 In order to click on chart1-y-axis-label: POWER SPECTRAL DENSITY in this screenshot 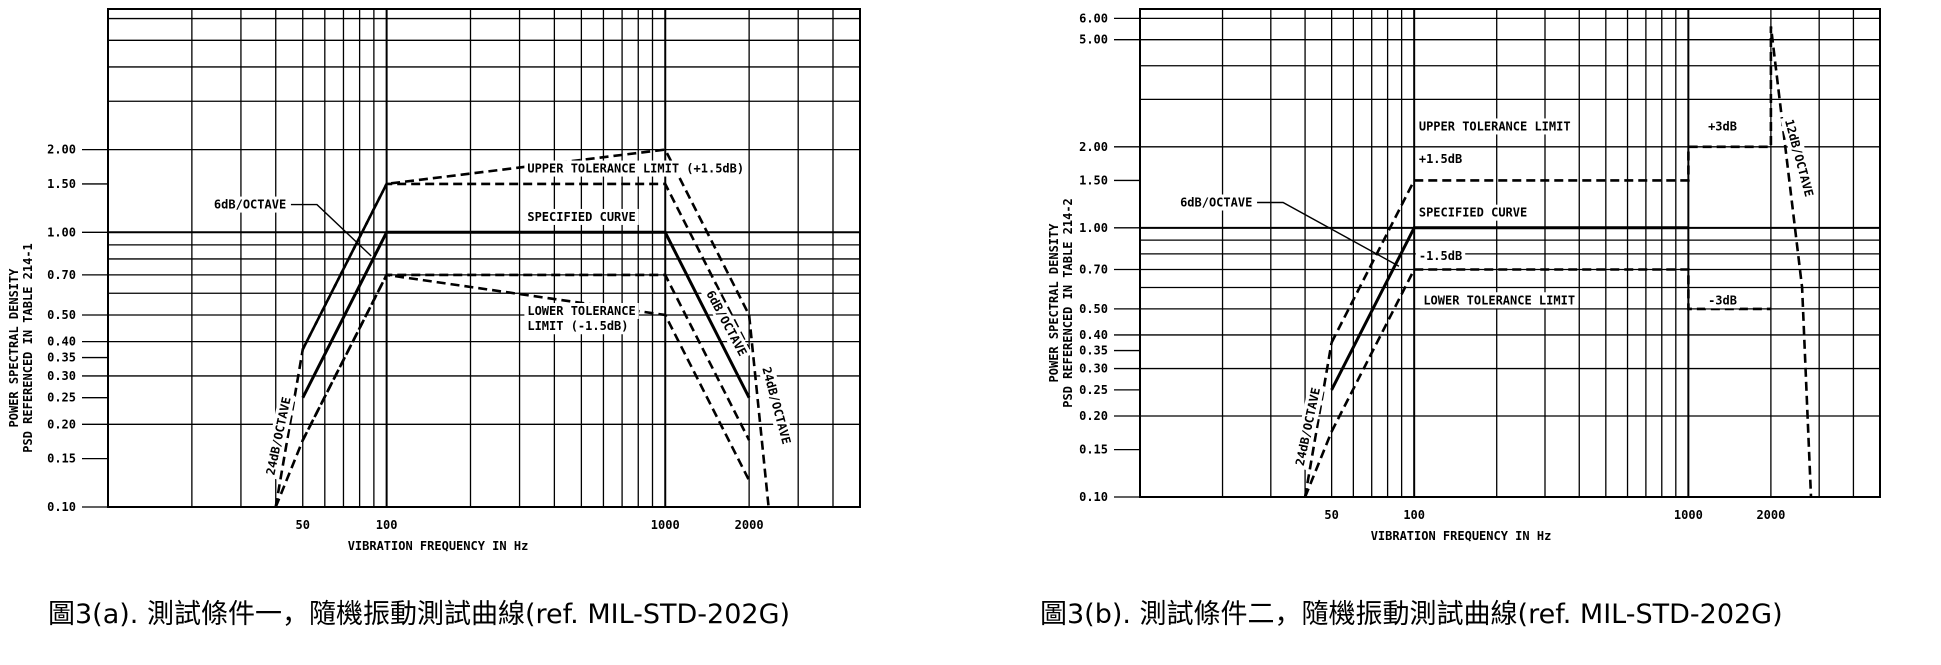, I will do `click(1054, 303)`.